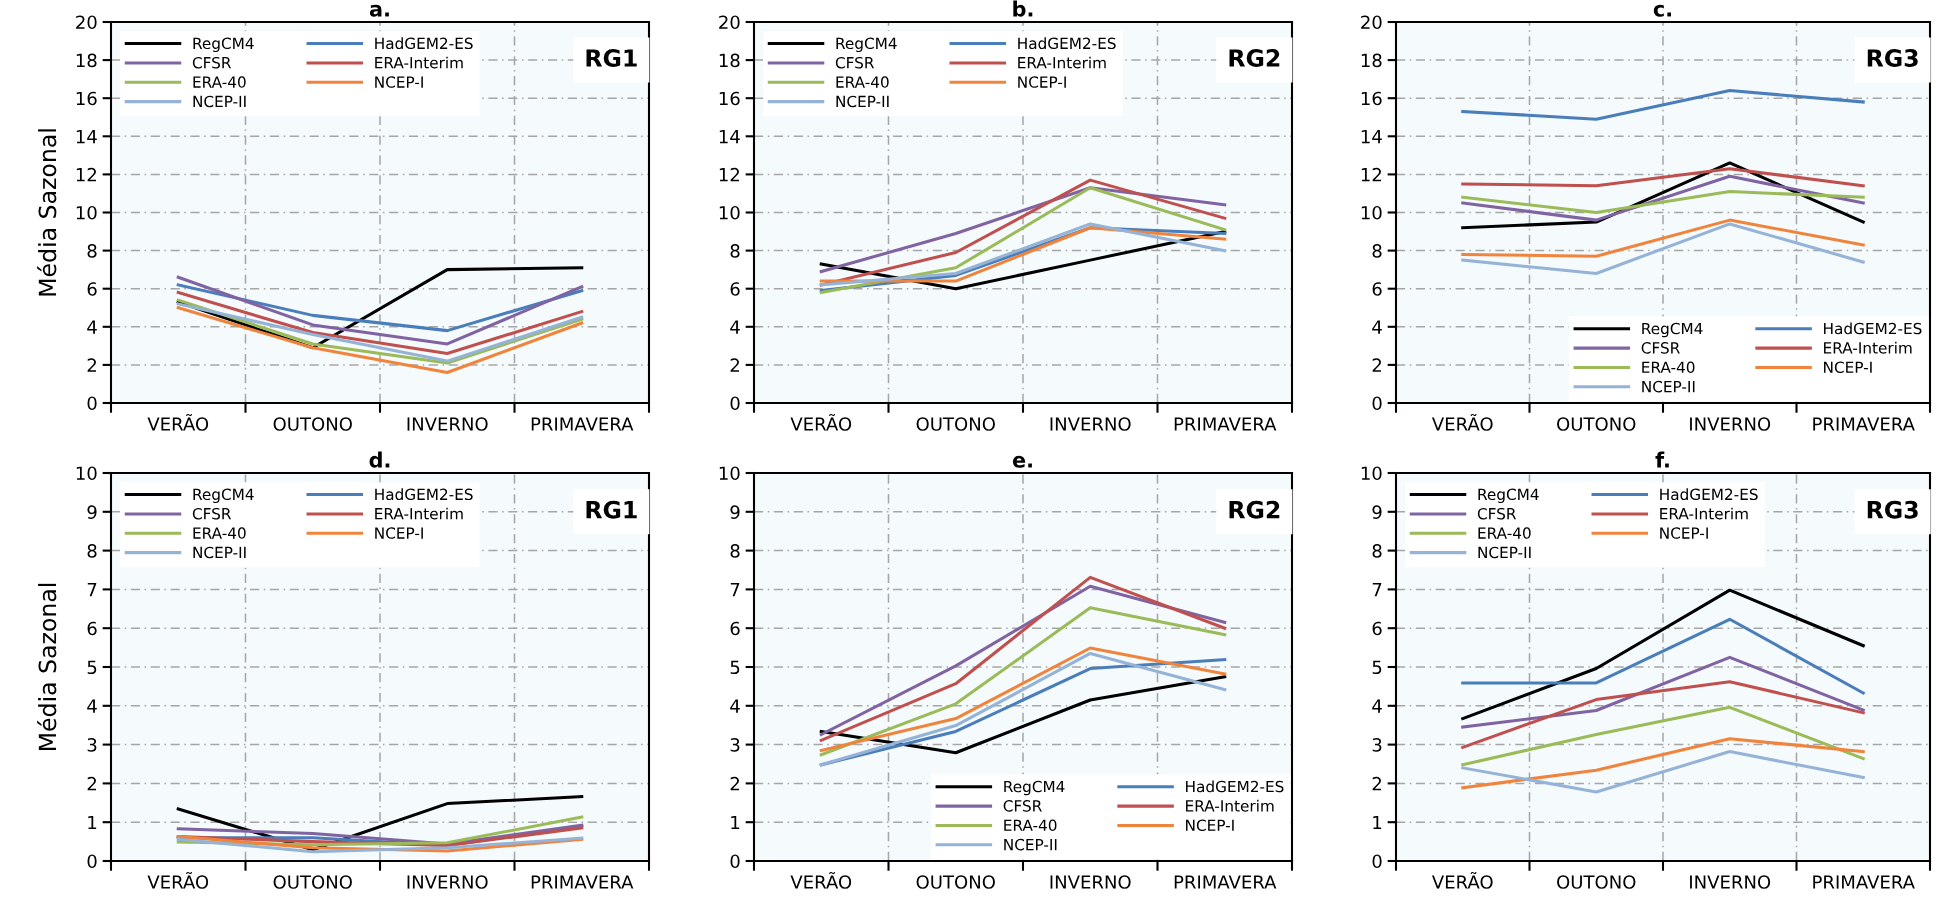  Describe the element at coordinates (1892, 509) in the screenshot. I see `annotation: RG3` at that location.